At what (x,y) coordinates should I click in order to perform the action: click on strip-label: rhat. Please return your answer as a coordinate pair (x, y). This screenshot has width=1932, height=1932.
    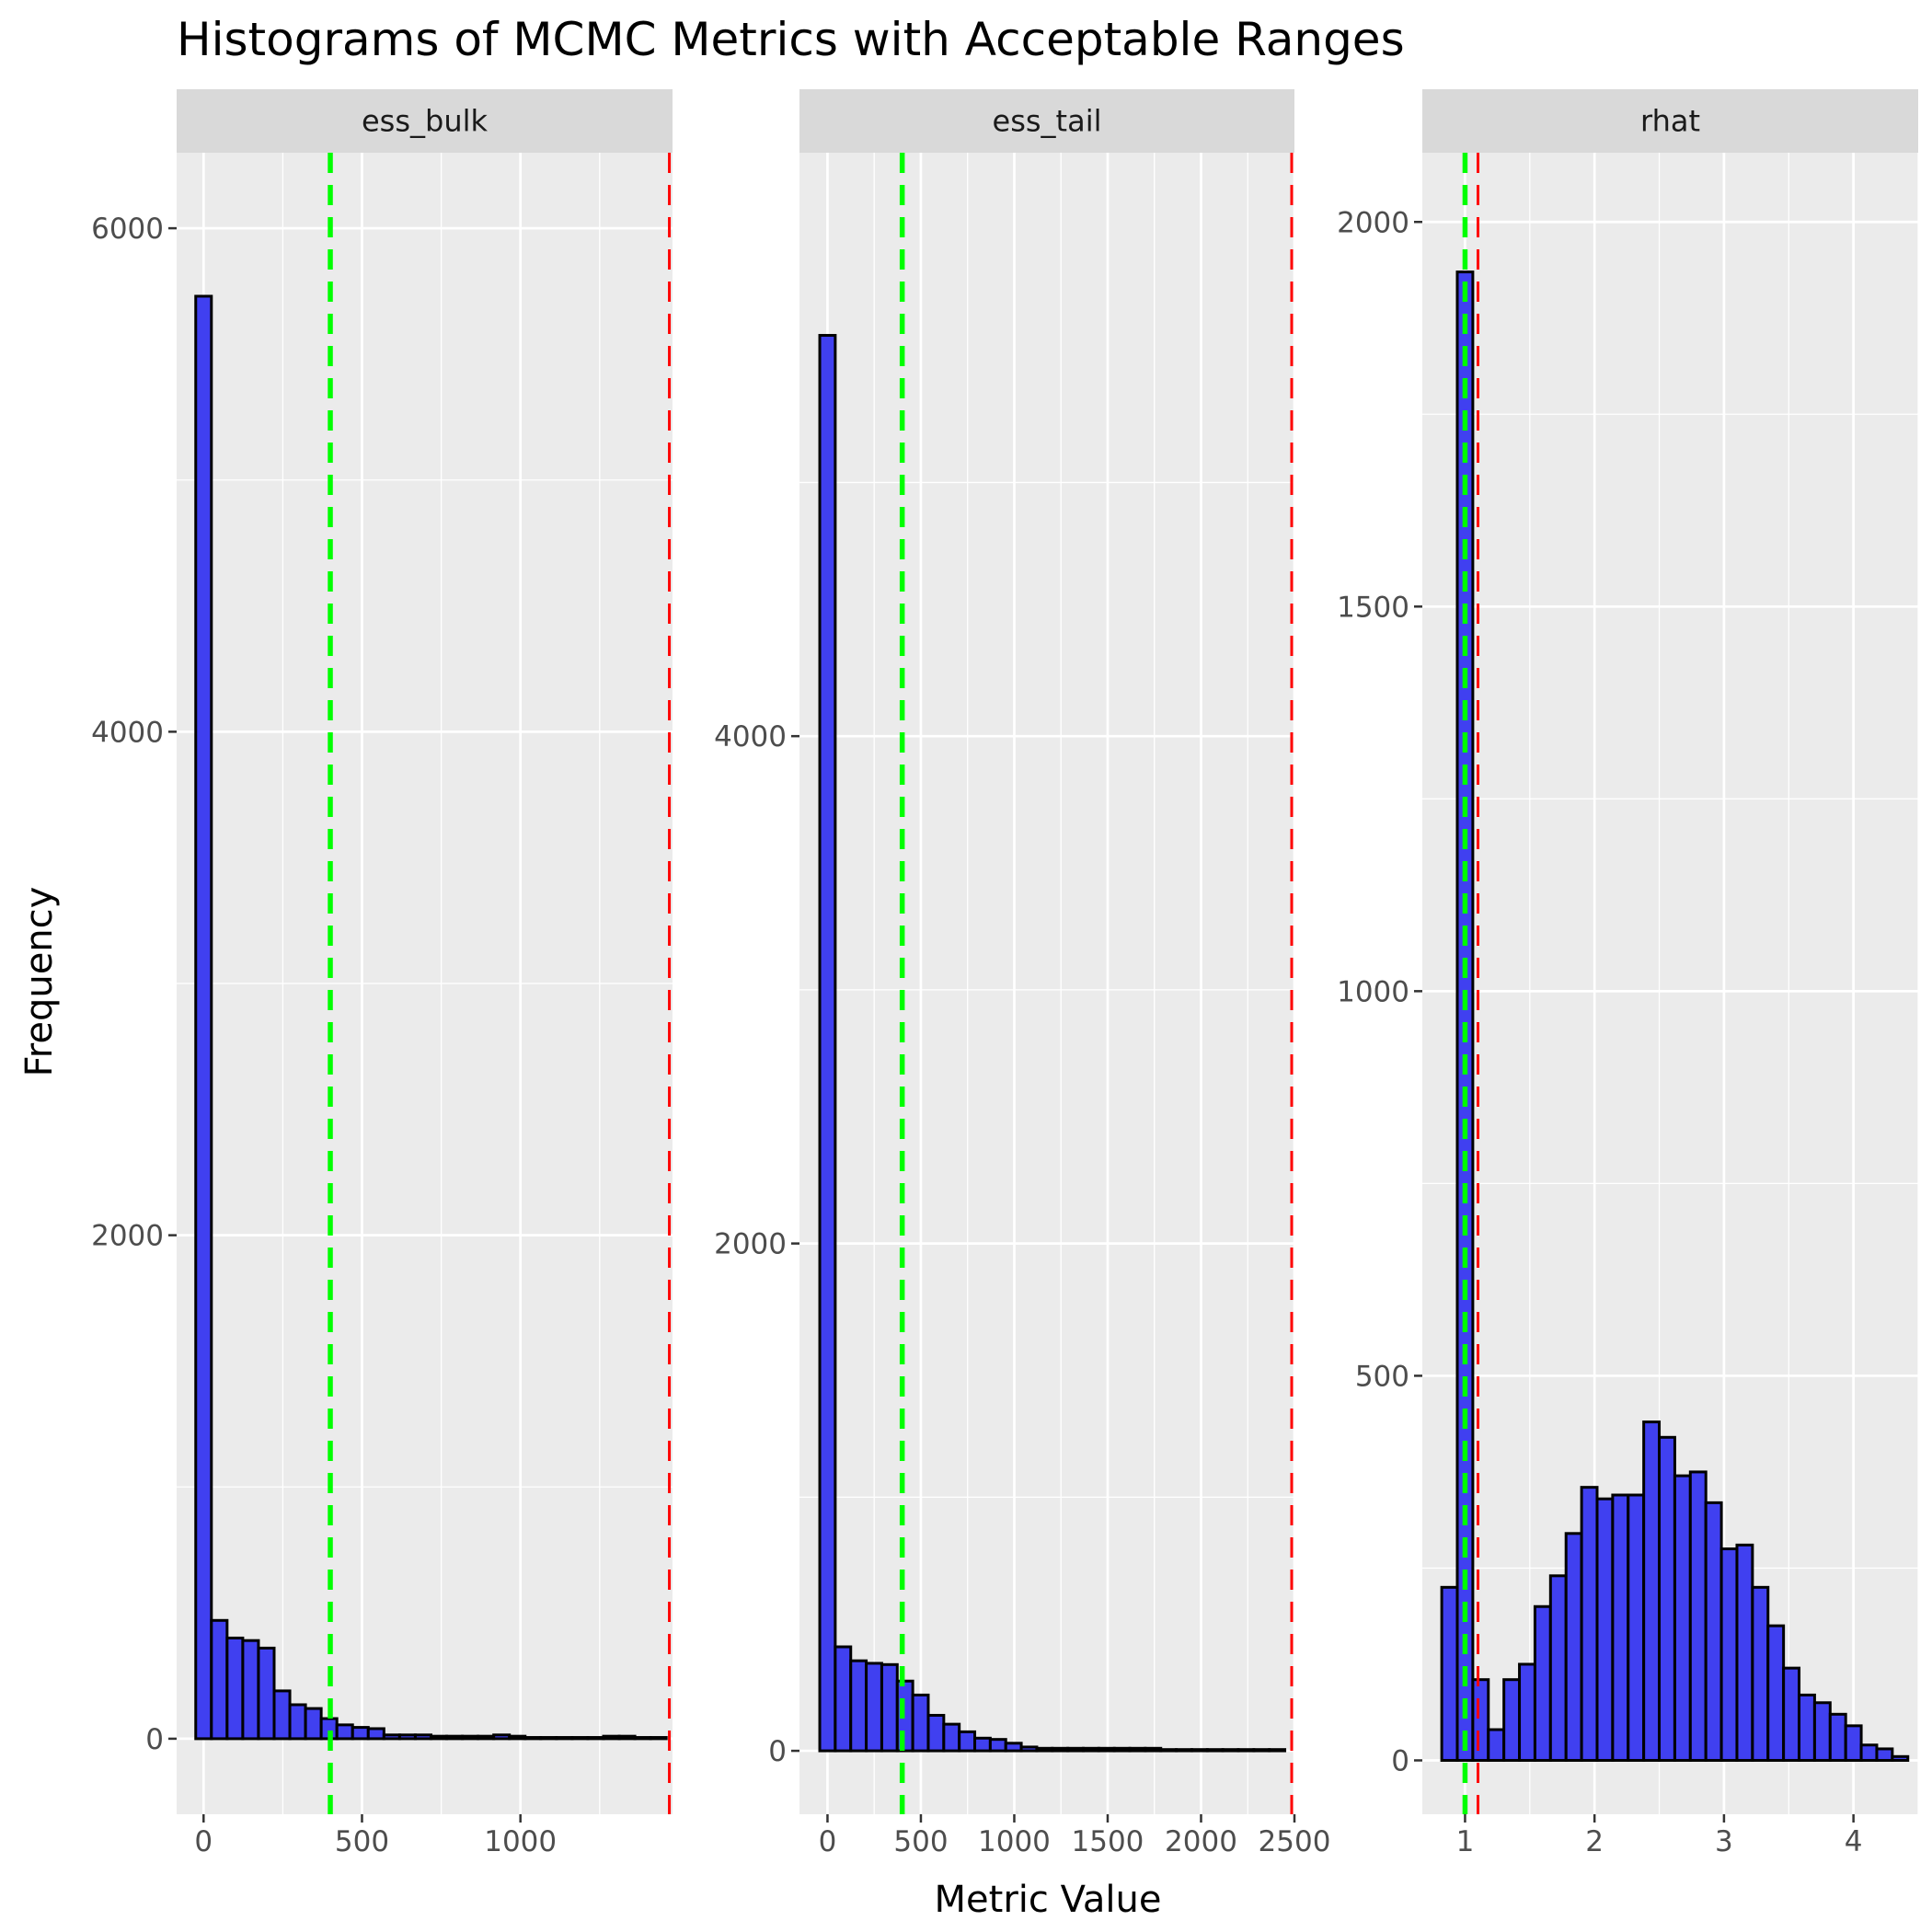
    Looking at the image, I should click on (1670, 121).